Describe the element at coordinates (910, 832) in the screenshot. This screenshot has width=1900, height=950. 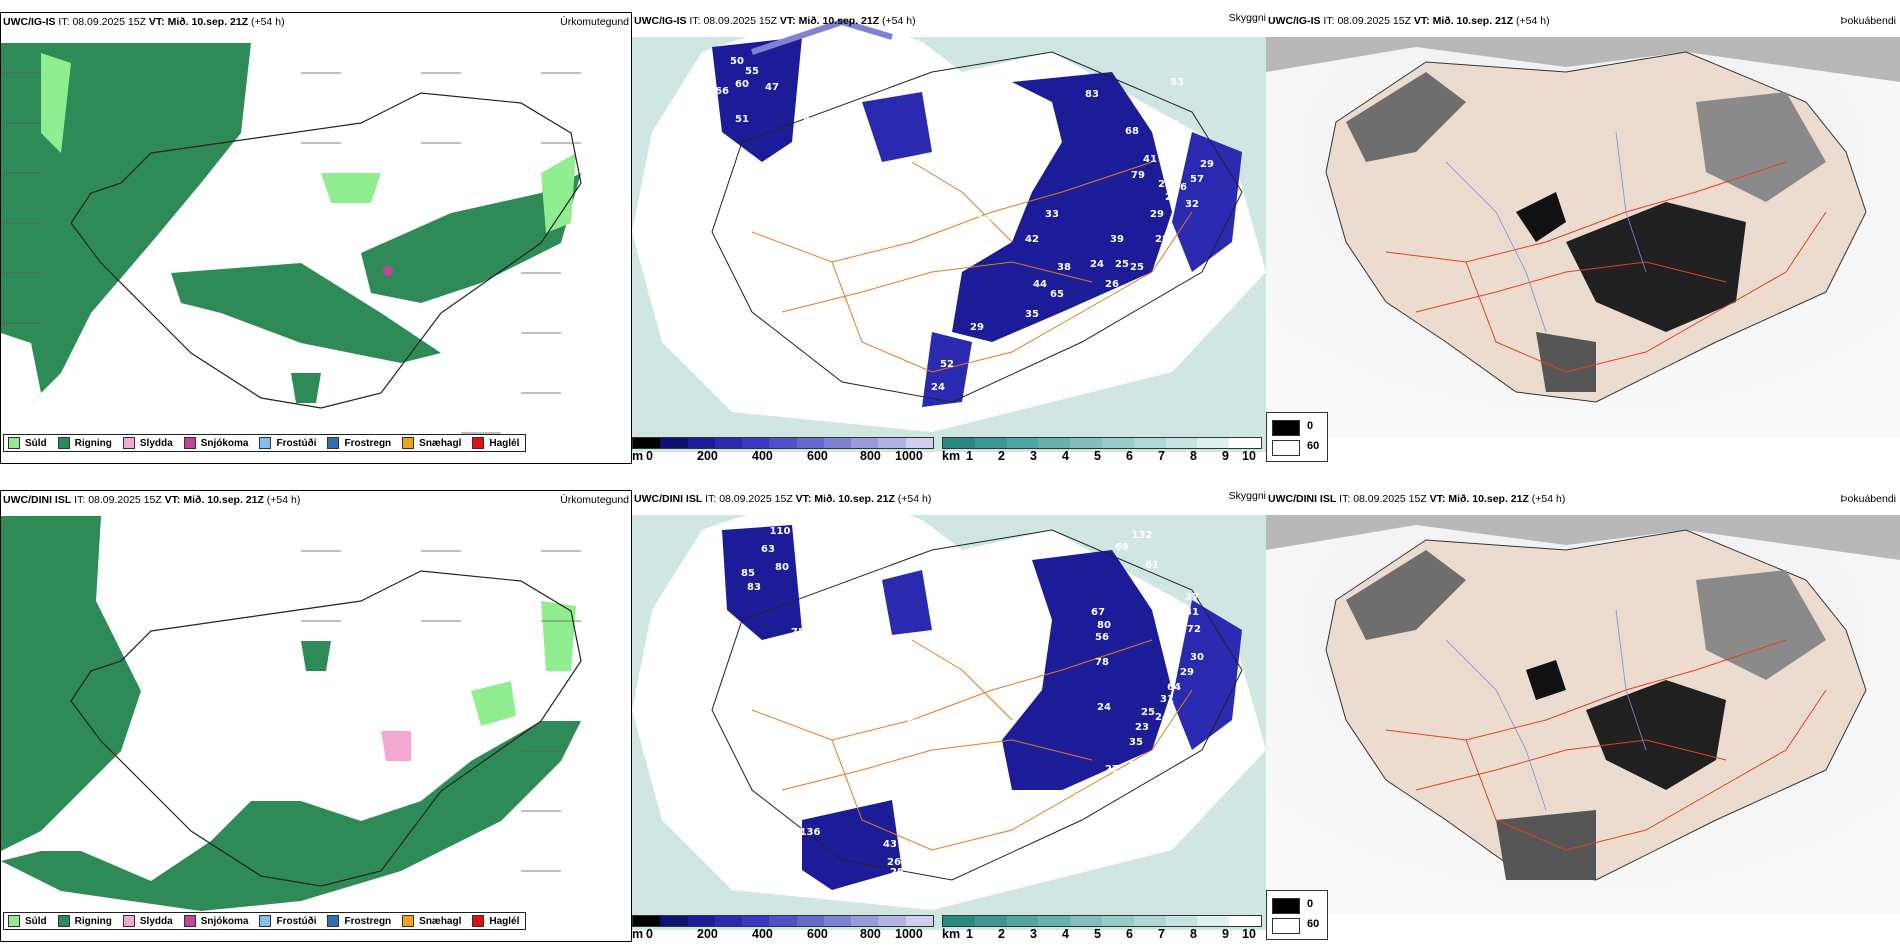
I see `cloudbase-value: 21` at that location.